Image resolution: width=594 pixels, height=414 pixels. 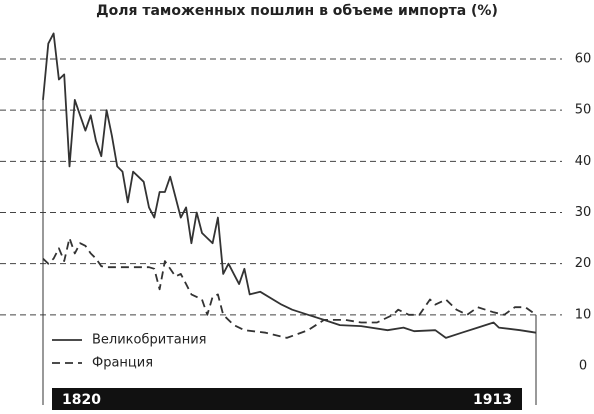 What do you see at coordinates (583, 59) in the screenshot?
I see `y-tick-label: 60` at bounding box center [583, 59].